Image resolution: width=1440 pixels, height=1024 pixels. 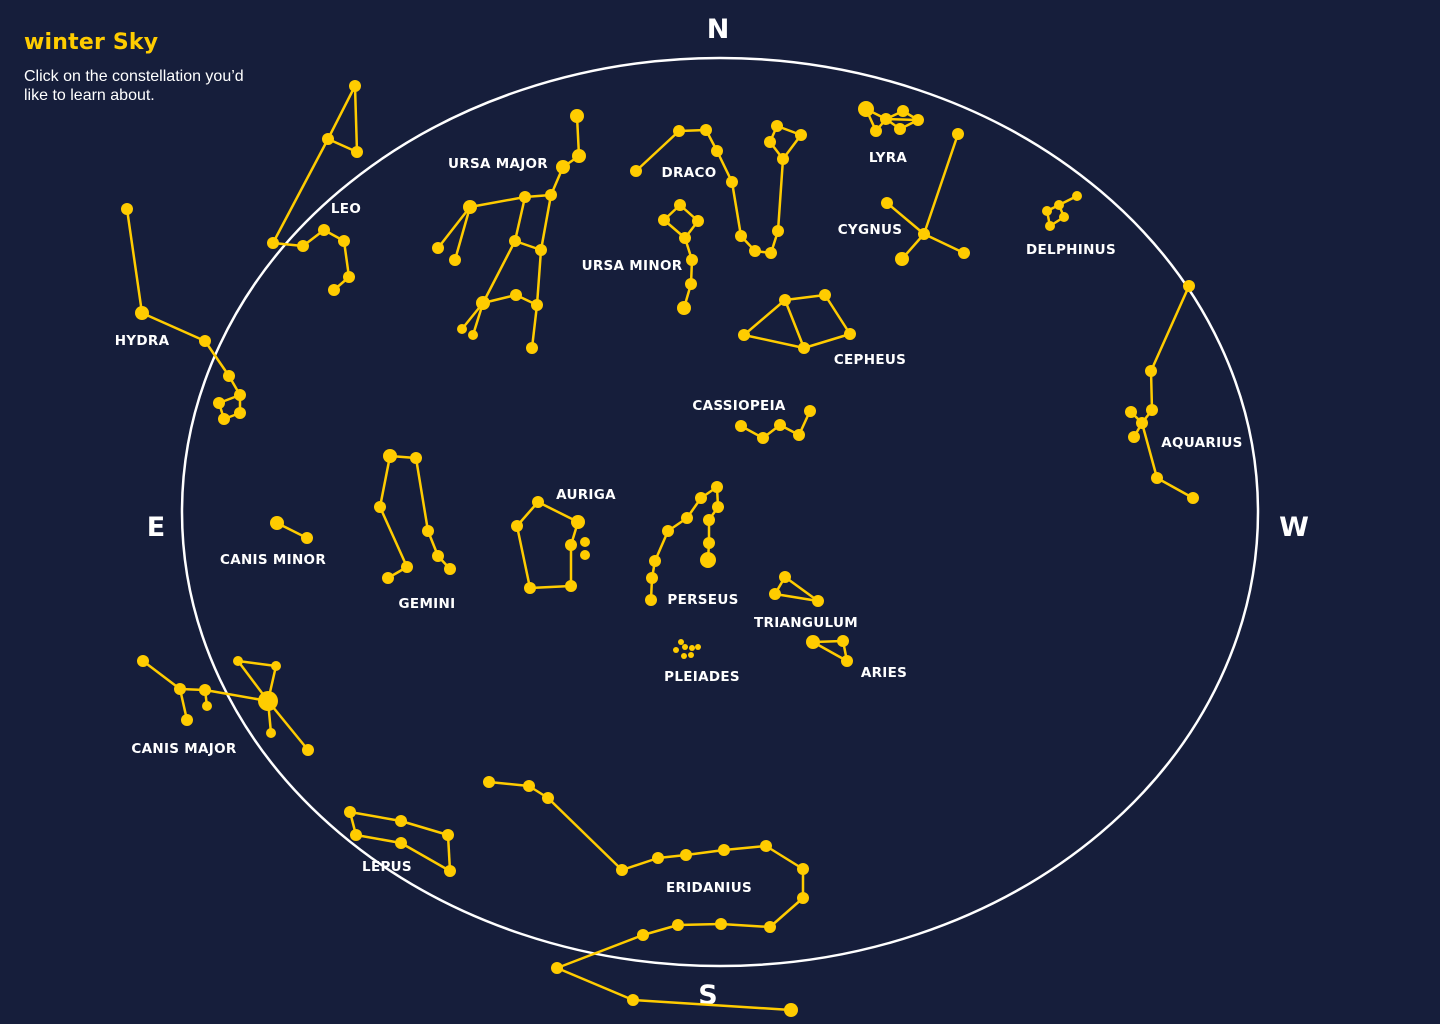 What do you see at coordinates (559, 540) in the screenshot?
I see `constellation-auriga: AURIGA` at bounding box center [559, 540].